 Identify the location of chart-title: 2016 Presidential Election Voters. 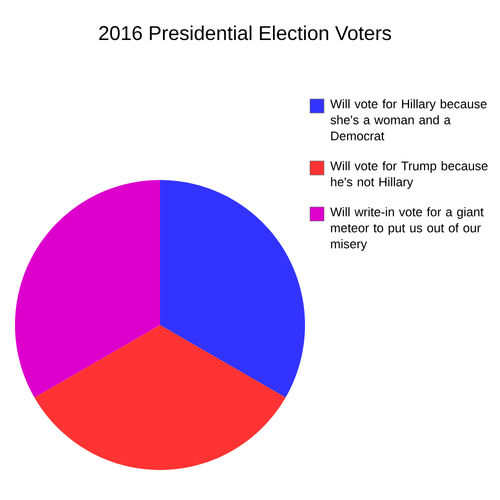
(245, 33).